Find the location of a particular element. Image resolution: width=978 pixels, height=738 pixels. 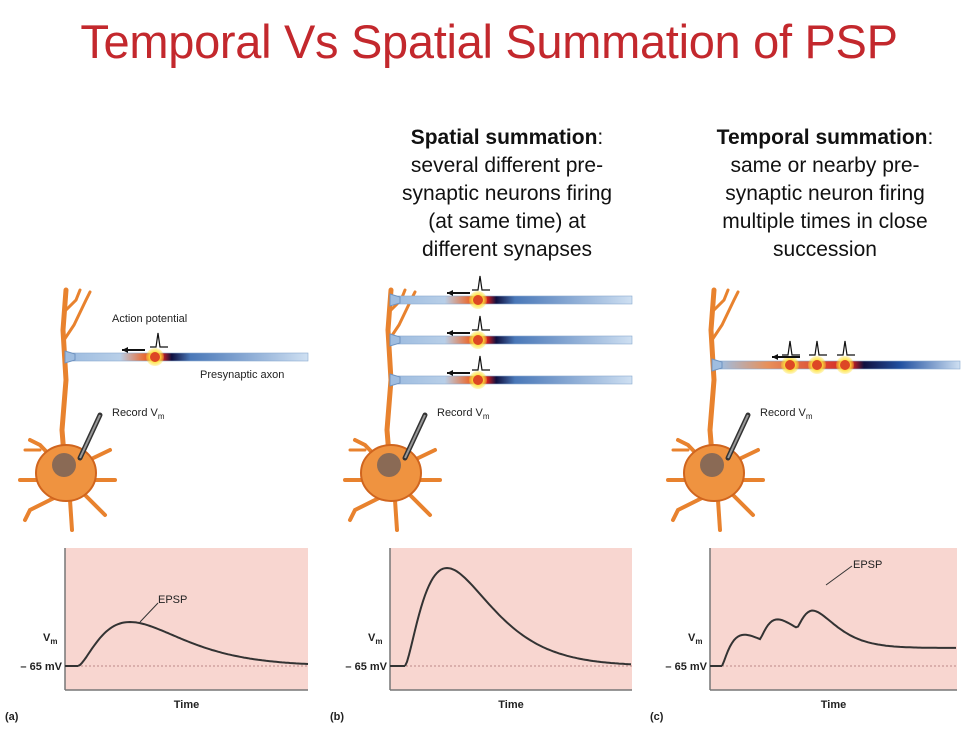

desc-line: several different pre- is located at coordinates (507, 165).